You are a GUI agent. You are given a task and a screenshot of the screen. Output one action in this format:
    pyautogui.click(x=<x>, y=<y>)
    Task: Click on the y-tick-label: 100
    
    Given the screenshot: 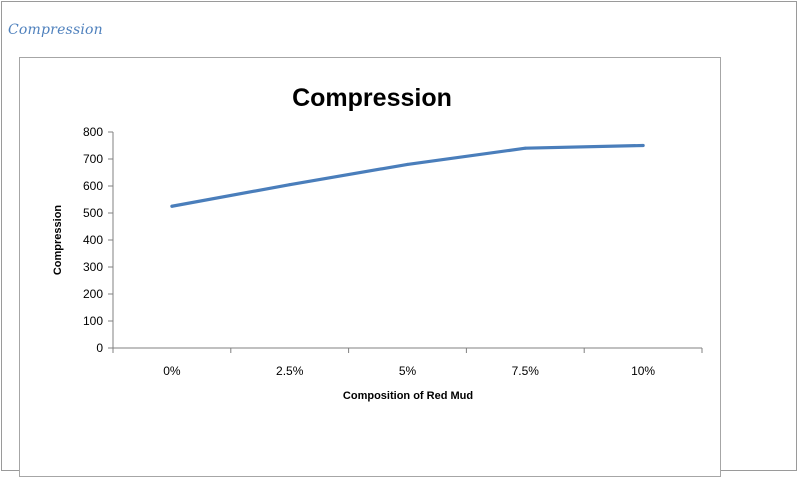 What is the action you would take?
    pyautogui.click(x=93, y=321)
    